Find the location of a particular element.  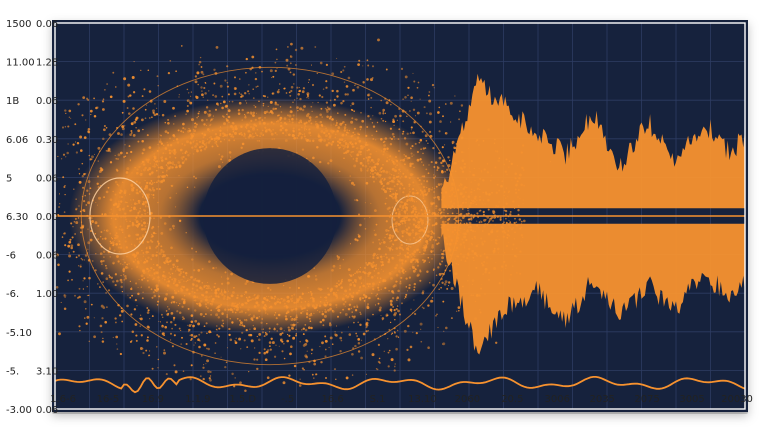

inner-loop-right is located at coordinates (410, 220).